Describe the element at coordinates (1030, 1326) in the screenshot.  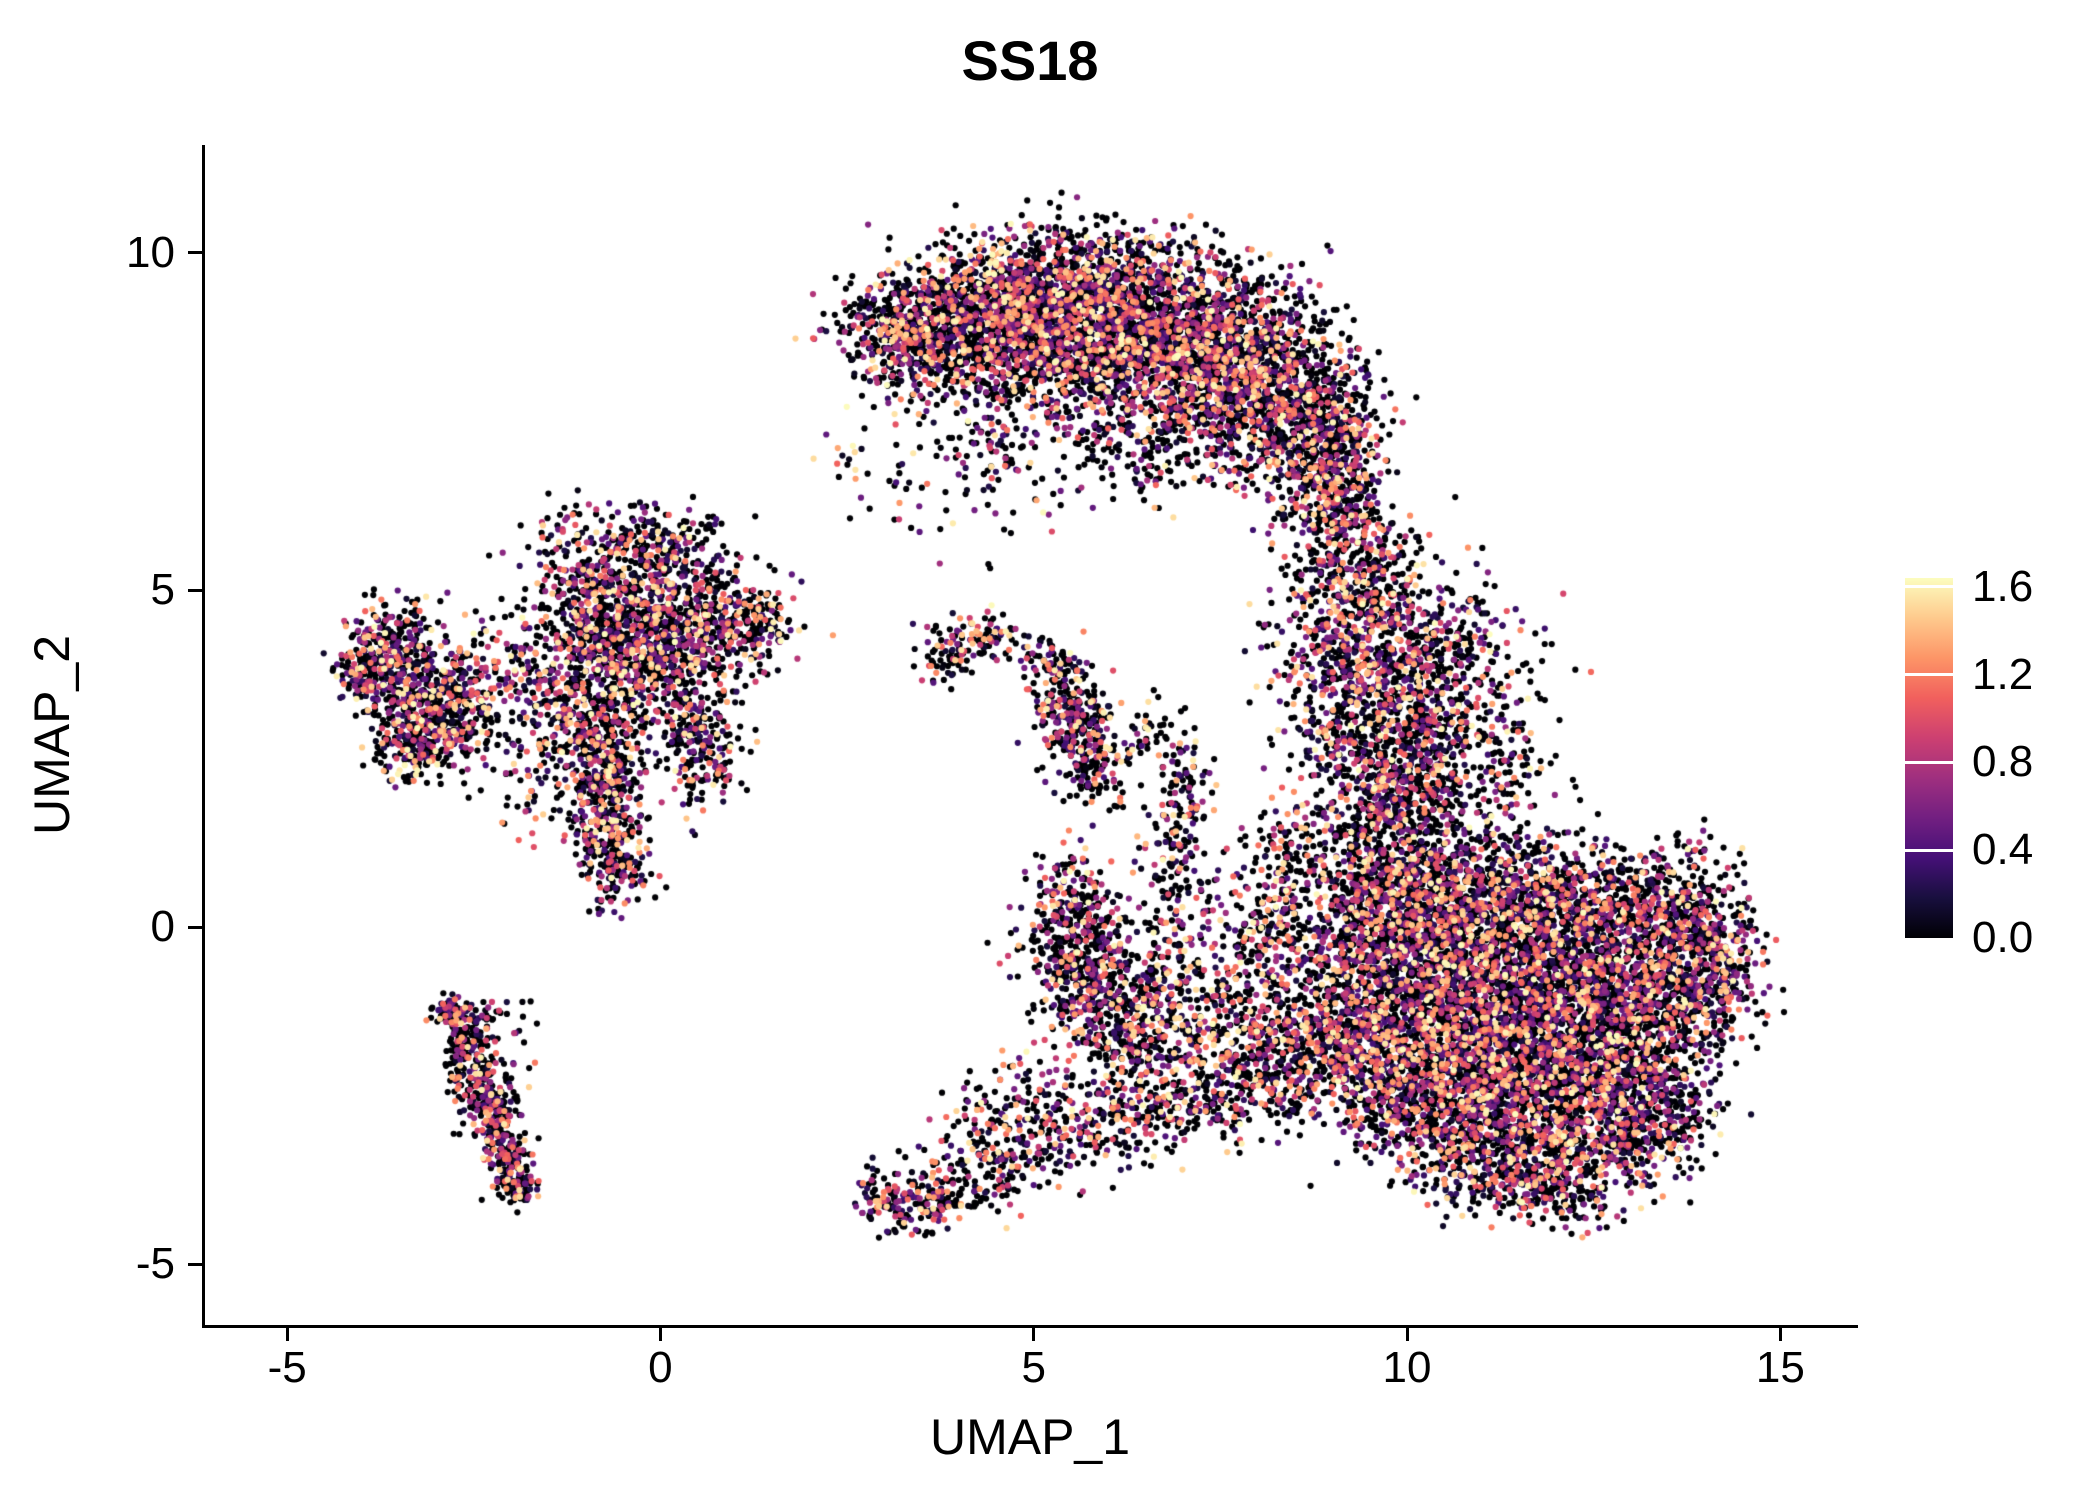
I see `x-axis-line` at that location.